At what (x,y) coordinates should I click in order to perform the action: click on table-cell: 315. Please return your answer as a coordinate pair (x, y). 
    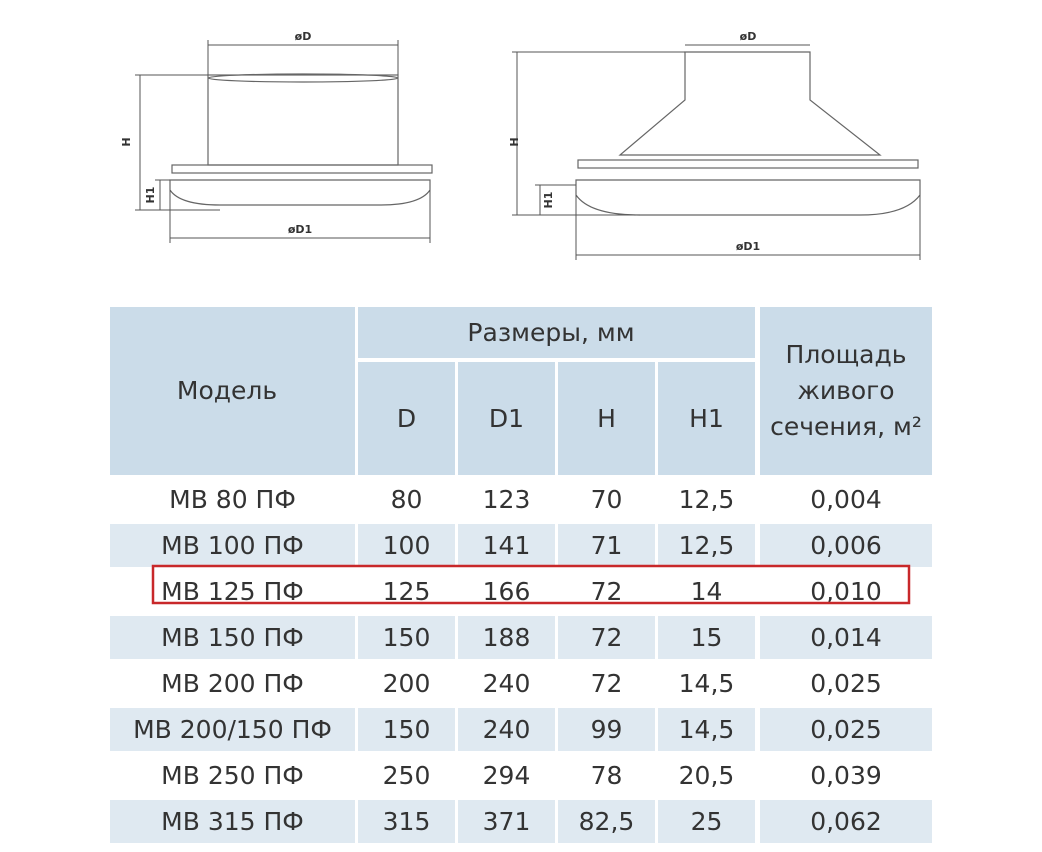
    Looking at the image, I should click on (407, 821).